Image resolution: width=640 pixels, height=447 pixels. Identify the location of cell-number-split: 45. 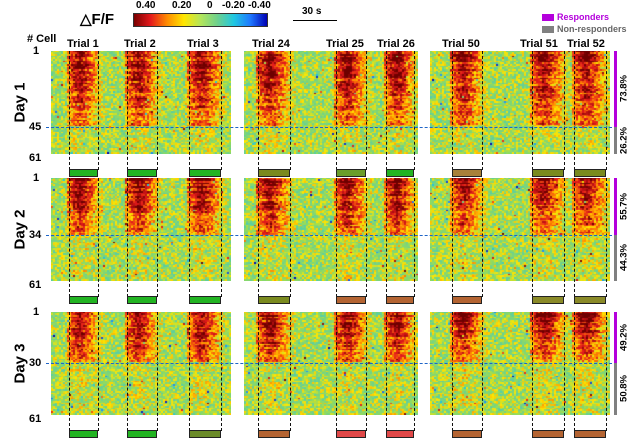
(35, 127).